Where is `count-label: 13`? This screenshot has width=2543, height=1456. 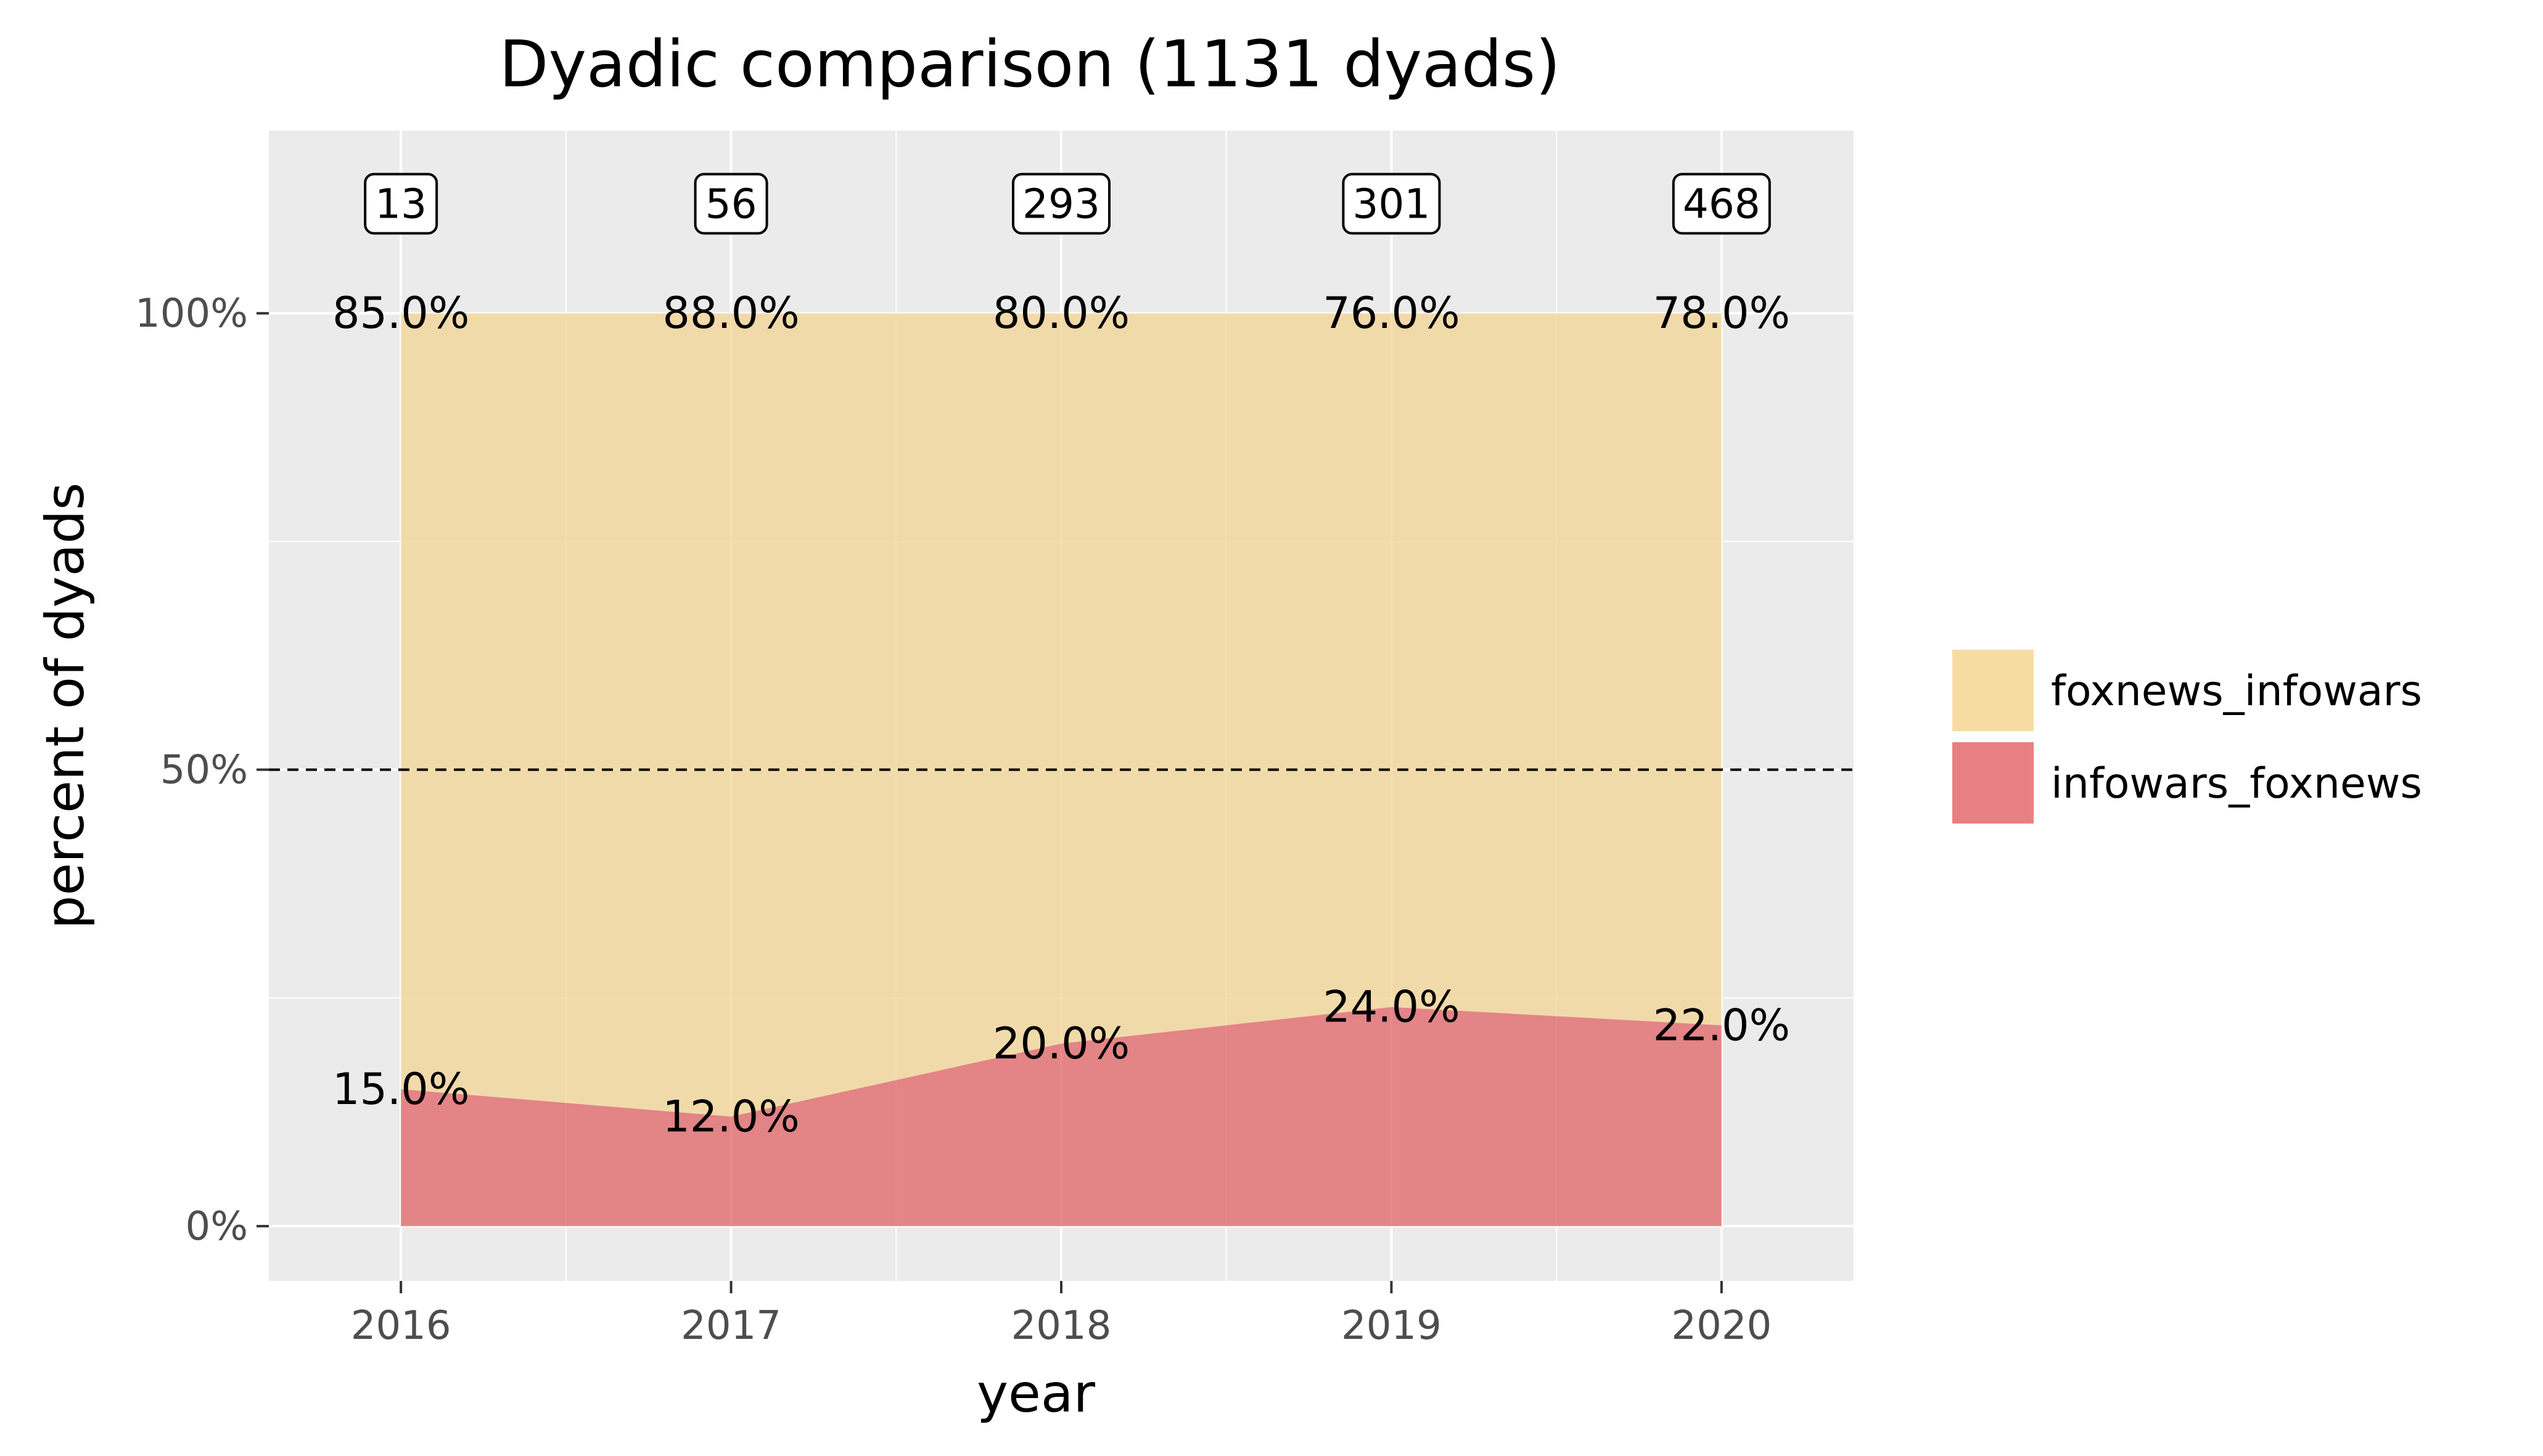
count-label: 13 is located at coordinates (401, 204).